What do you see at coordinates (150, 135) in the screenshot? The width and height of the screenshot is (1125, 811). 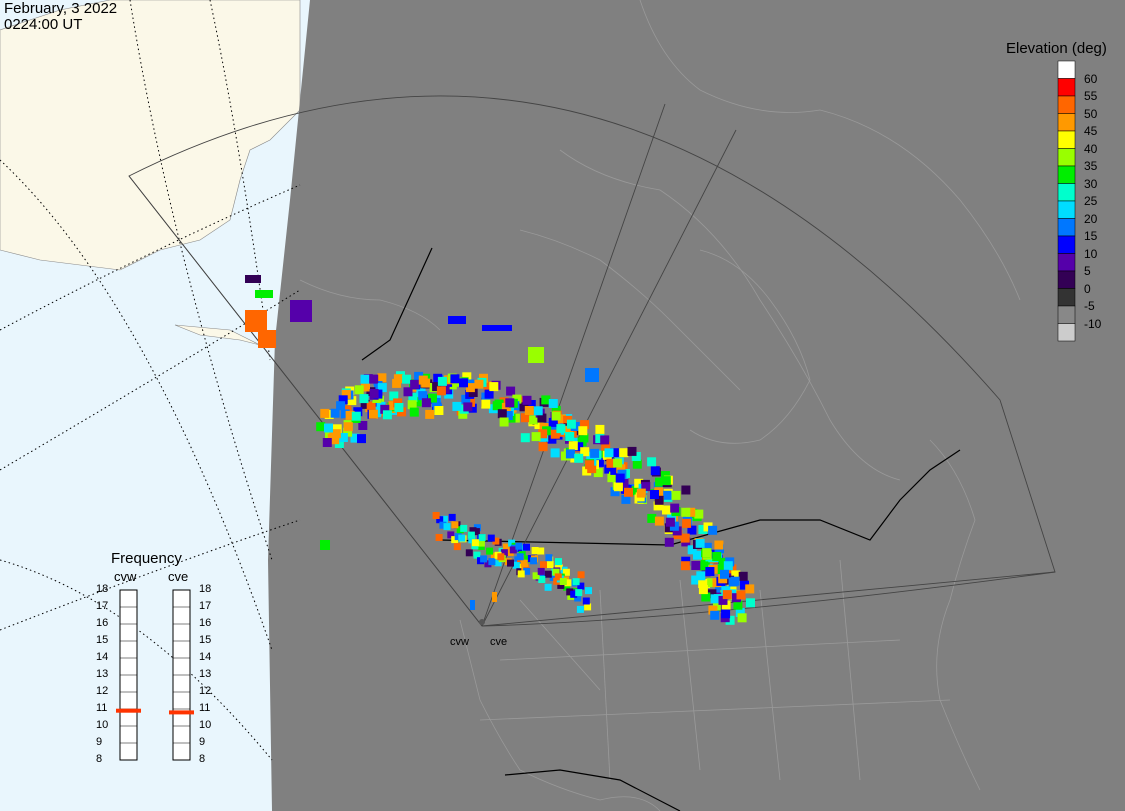 I see `day-land` at bounding box center [150, 135].